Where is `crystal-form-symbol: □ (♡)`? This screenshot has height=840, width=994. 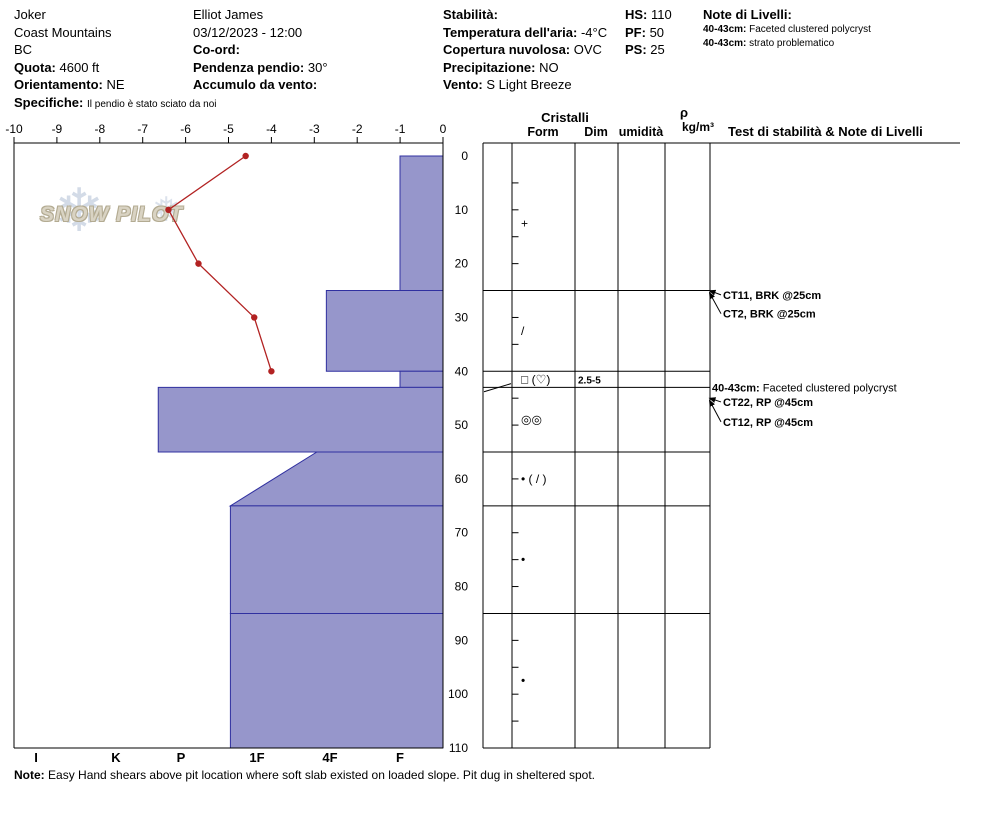
crystal-form-symbol: □ (♡) is located at coordinates (535, 379).